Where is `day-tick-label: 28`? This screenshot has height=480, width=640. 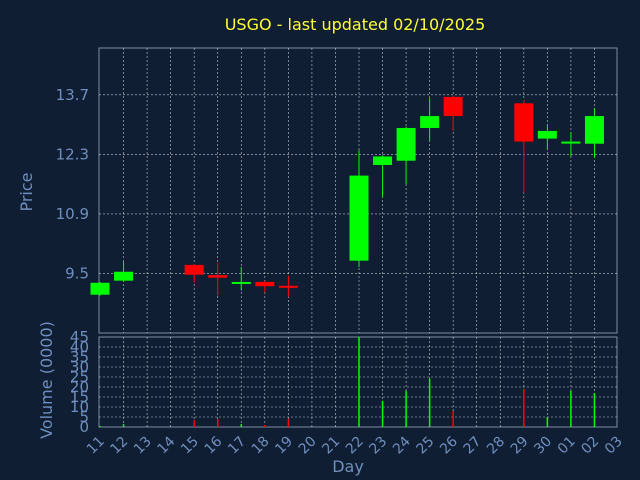
day-tick-label: 28 is located at coordinates (496, 446).